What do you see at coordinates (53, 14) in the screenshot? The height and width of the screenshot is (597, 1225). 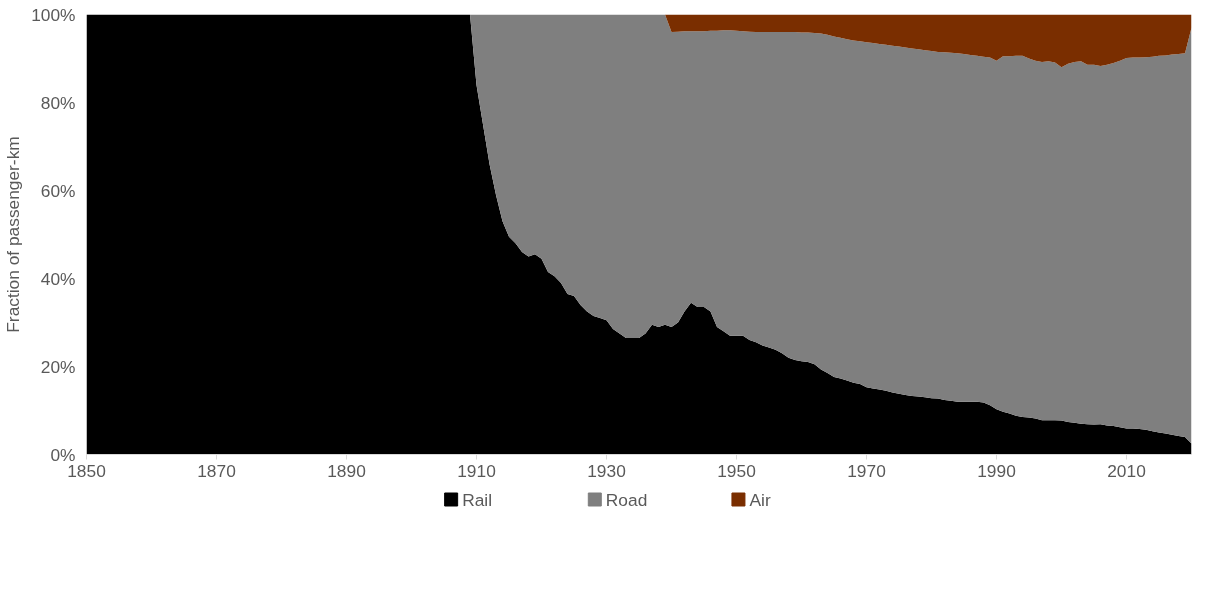 I see `y-tick-label: 100%` at bounding box center [53, 14].